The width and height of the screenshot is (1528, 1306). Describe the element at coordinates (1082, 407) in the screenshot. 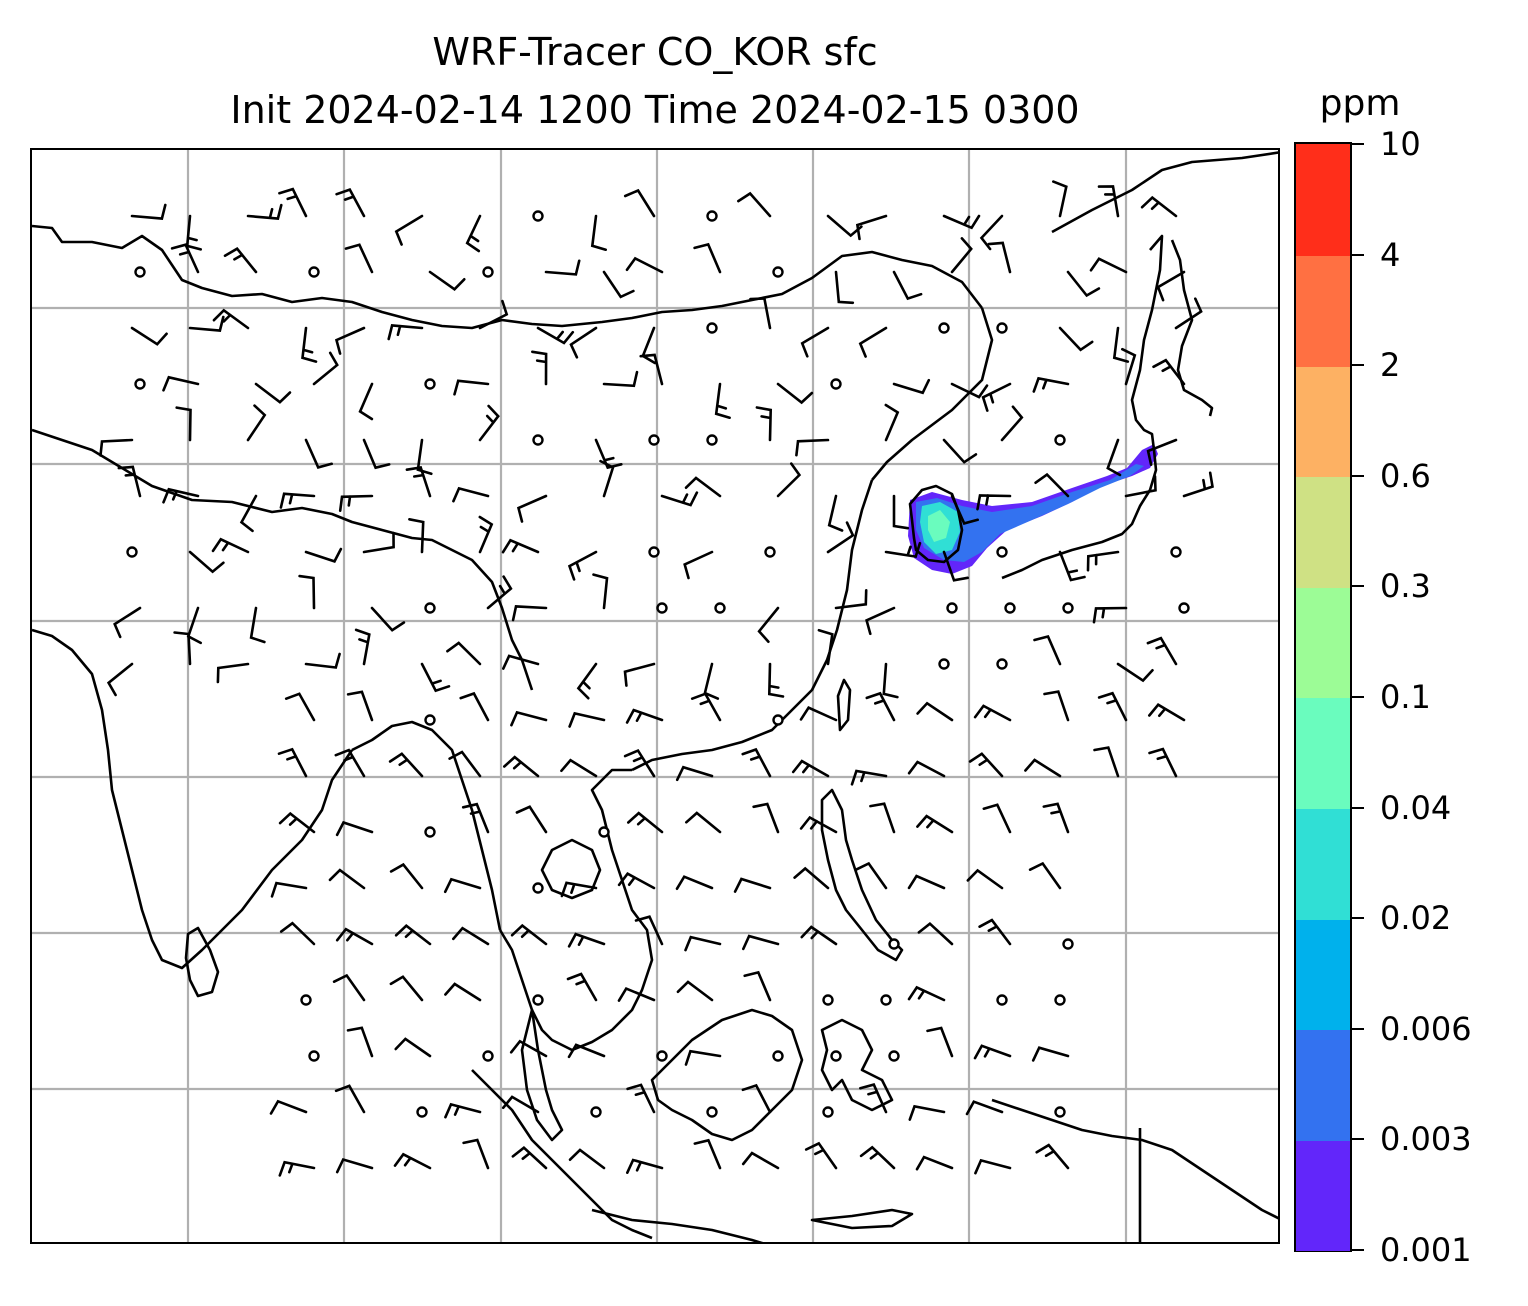

I see `coastline-sakhalin` at that location.